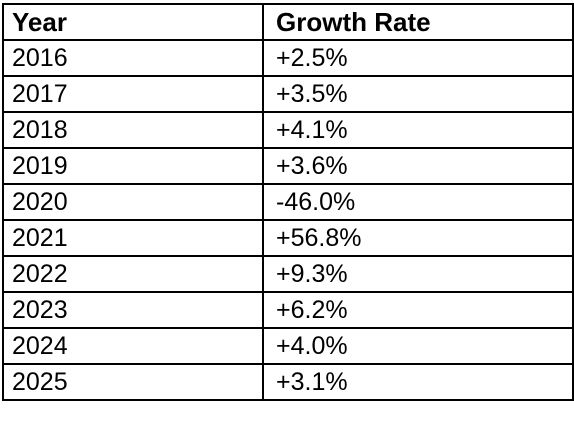  What do you see at coordinates (133, 346) in the screenshot?
I see `year-cell: 2024` at bounding box center [133, 346].